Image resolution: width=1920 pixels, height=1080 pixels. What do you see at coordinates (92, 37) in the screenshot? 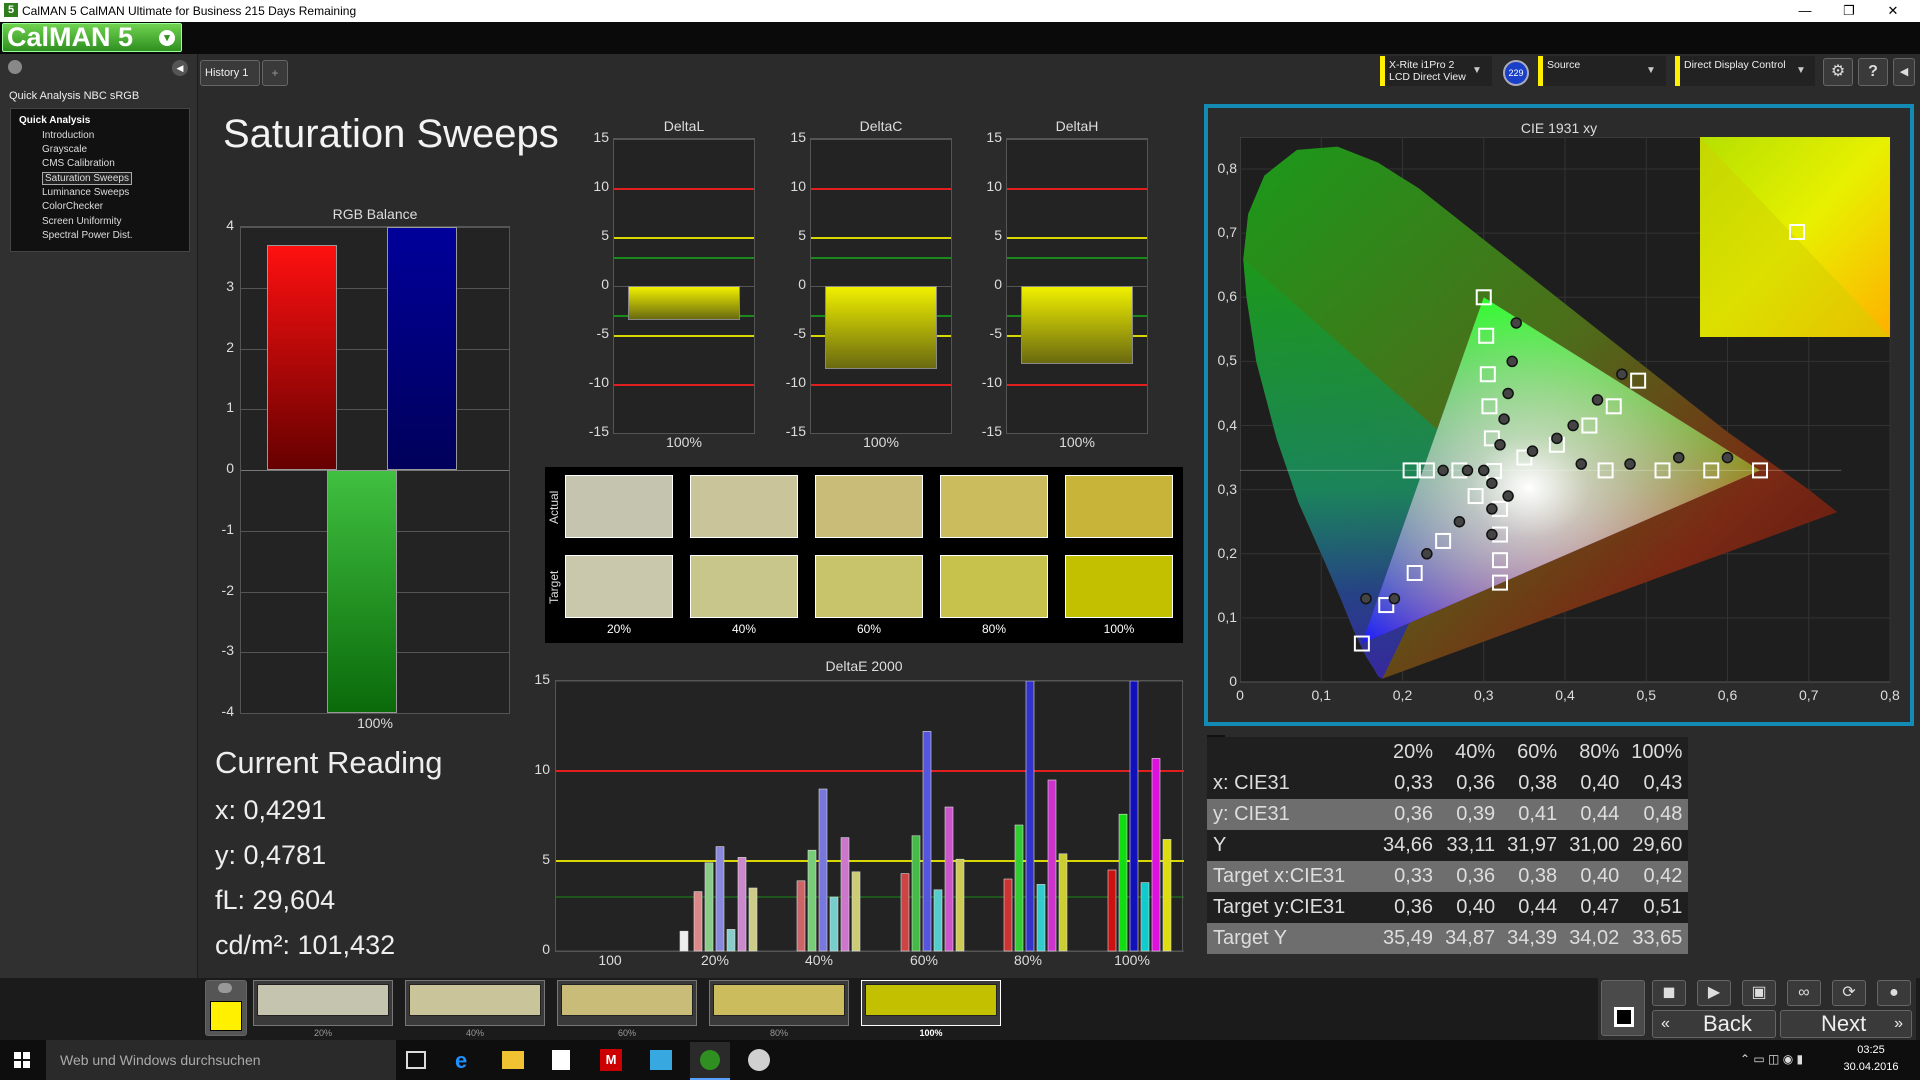
I see `calman-logo-menu: CalMAN 5 ▾` at bounding box center [92, 37].